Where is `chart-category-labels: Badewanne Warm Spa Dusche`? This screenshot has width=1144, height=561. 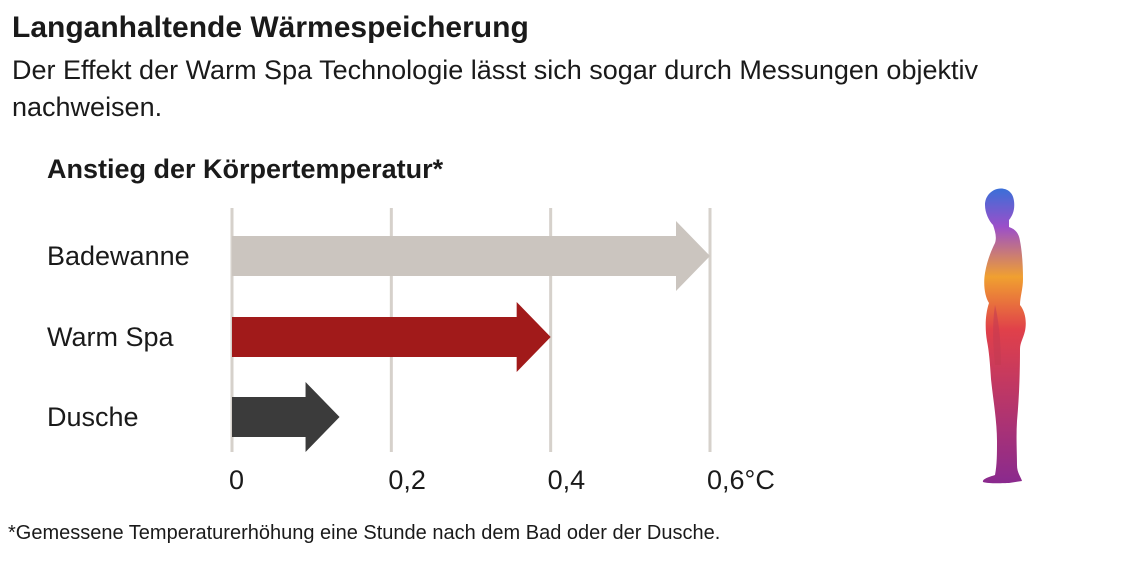 chart-category-labels: Badewanne Warm Spa Dusche is located at coordinates (118, 336).